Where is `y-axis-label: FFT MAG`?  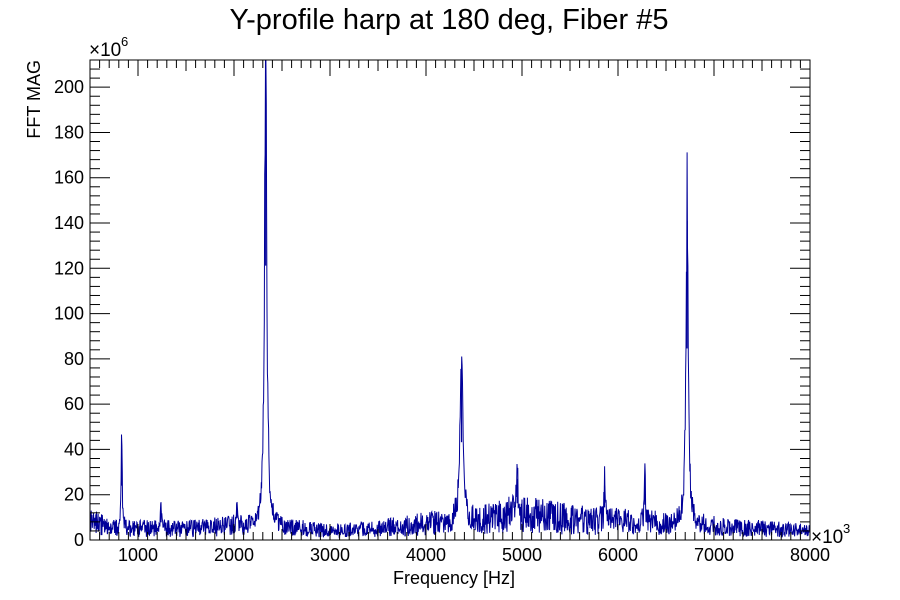
y-axis-label: FFT MAG is located at coordinates (34, 99).